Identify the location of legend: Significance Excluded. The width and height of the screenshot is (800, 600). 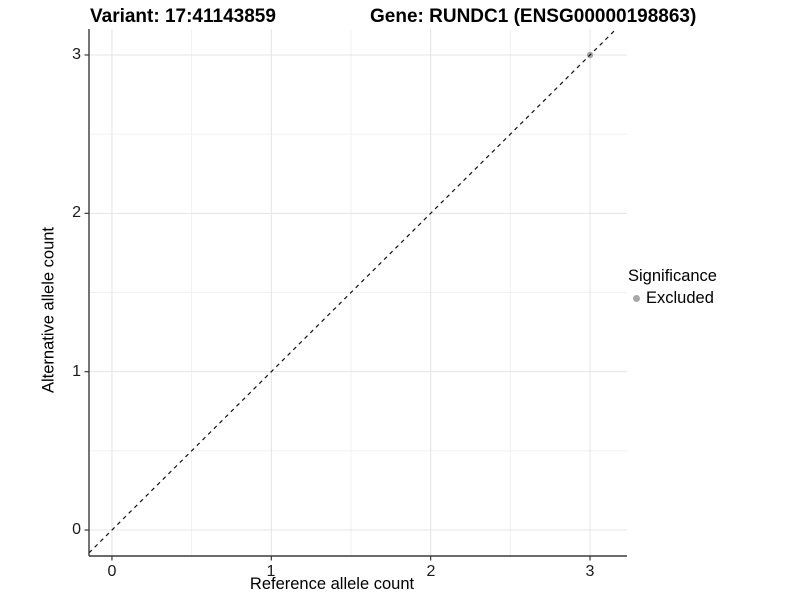
(671, 287).